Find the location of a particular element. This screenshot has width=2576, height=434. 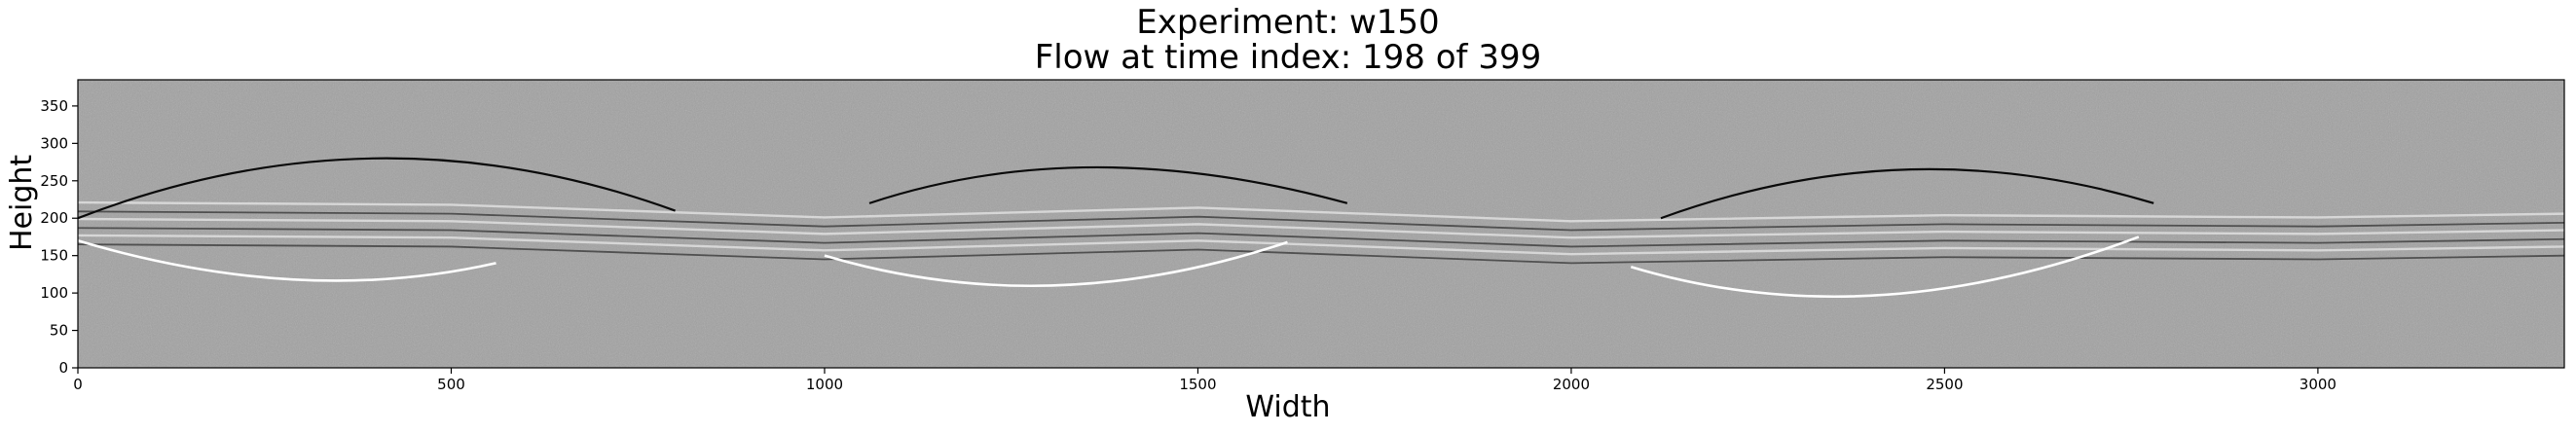

x-tick-label: 2500 is located at coordinates (1944, 385).